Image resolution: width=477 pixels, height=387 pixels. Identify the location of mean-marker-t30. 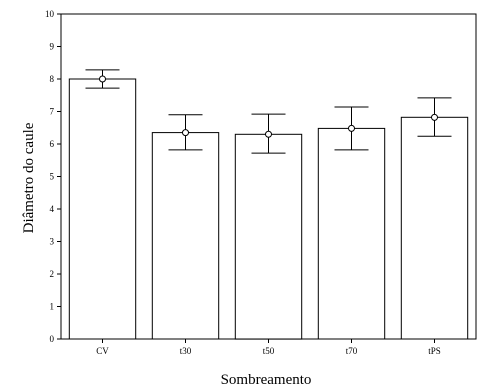
(185, 133).